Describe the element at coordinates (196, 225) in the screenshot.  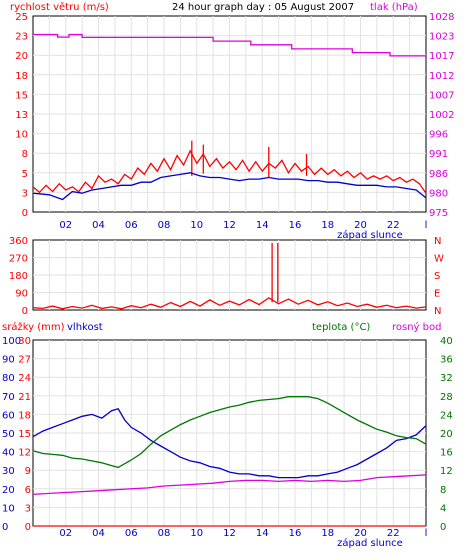
I see `x-tick-label: 10` at that location.